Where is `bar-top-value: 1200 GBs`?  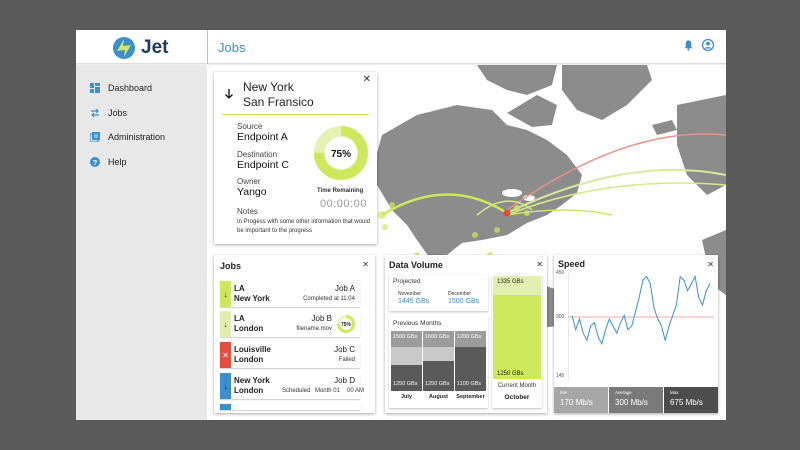
bar-top-value: 1200 GBs is located at coordinates (470, 339).